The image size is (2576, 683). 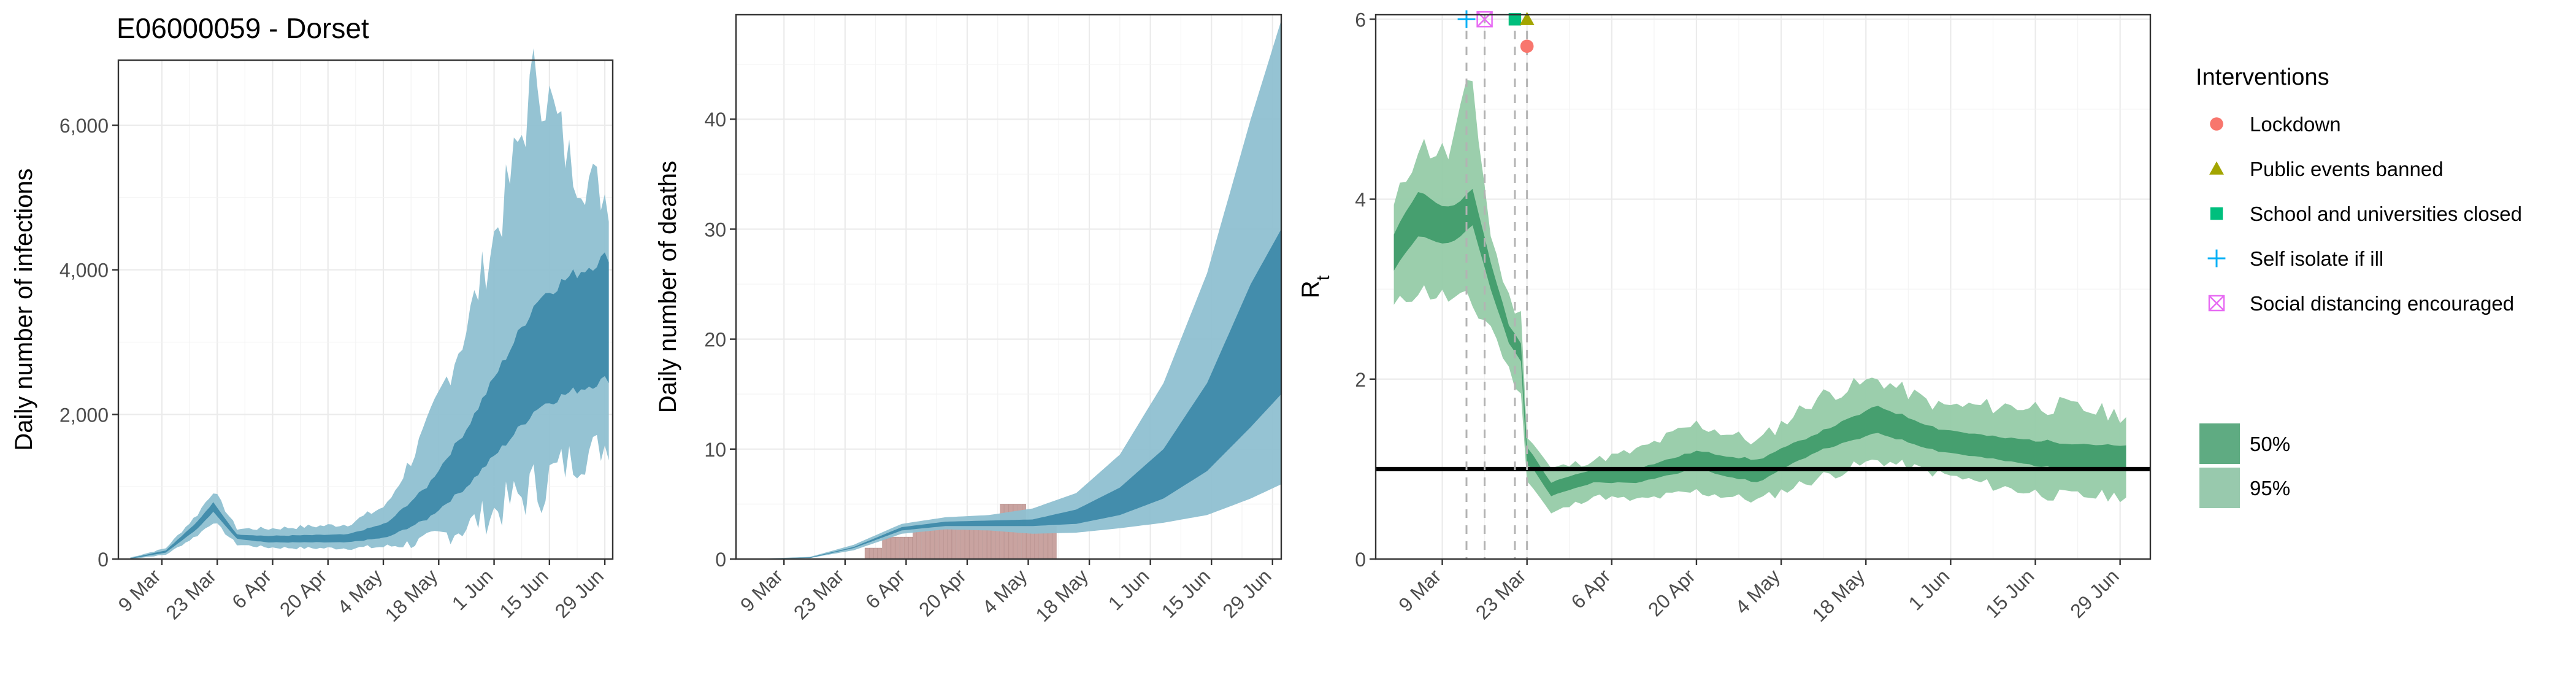 I want to click on legend-bands: 50% 95%, so click(x=2244, y=465).